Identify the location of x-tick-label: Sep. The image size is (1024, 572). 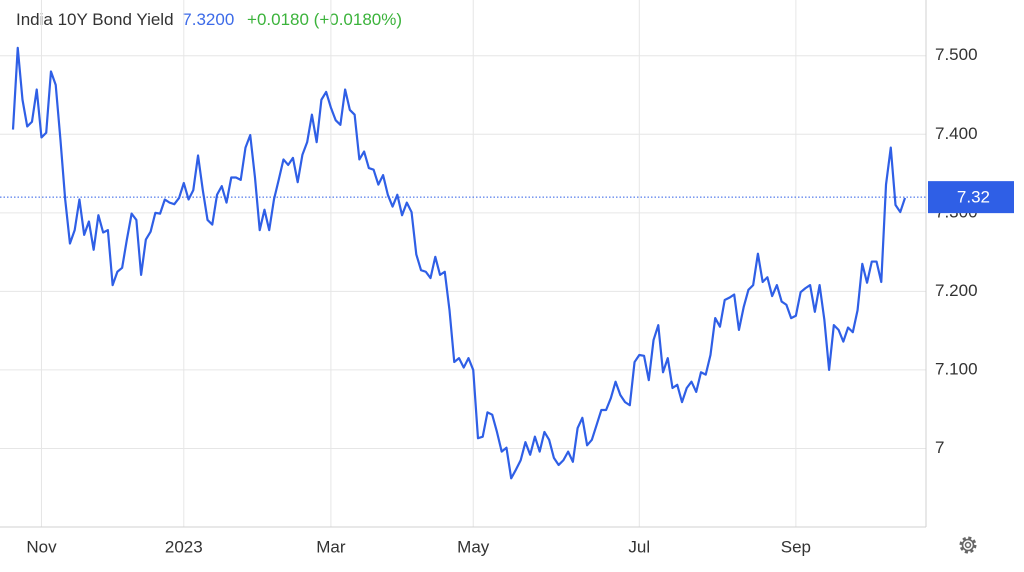
(796, 546).